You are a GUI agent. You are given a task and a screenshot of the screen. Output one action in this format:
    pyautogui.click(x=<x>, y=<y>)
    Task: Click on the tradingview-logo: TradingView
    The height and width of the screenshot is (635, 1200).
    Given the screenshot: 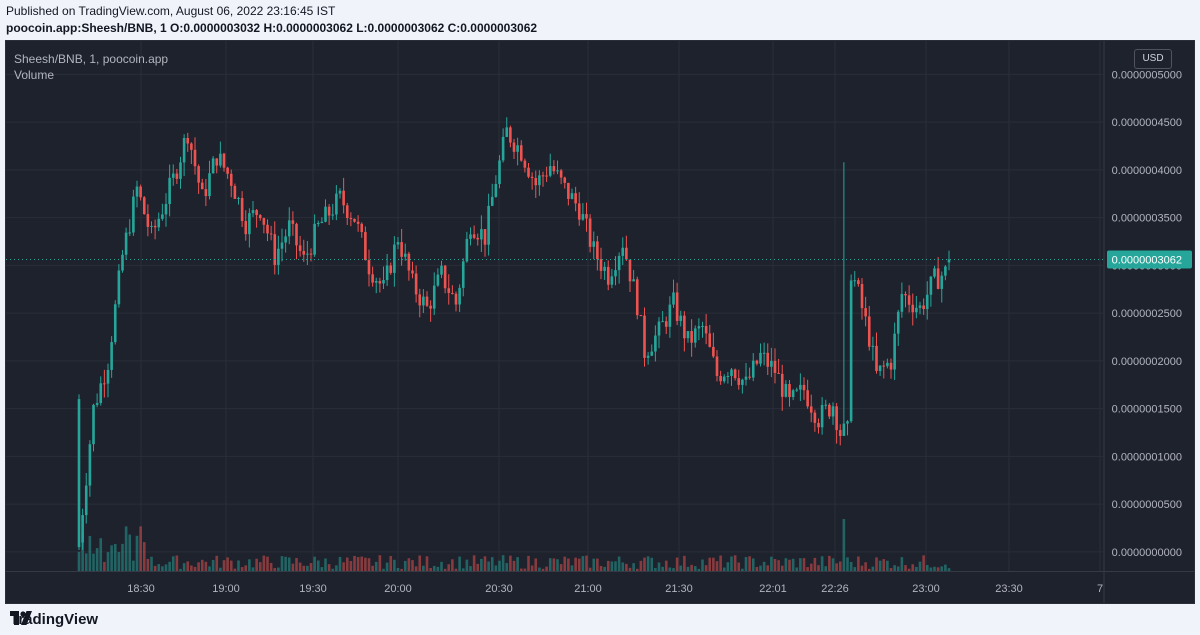 What is the action you would take?
    pyautogui.click(x=54, y=619)
    